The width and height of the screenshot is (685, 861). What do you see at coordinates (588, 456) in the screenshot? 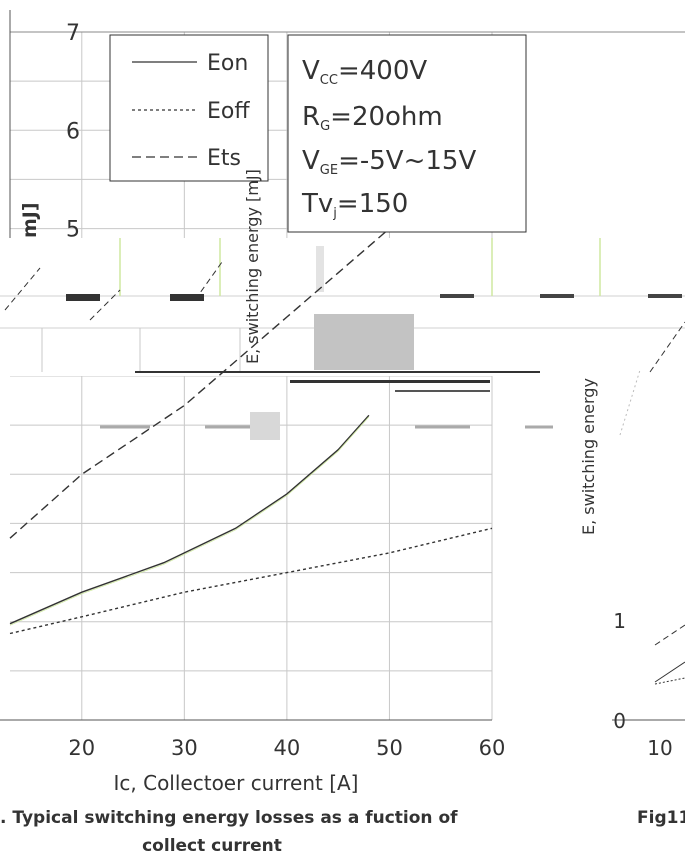
I see `right-panel-ylabel: E, switching energy` at bounding box center [588, 456].